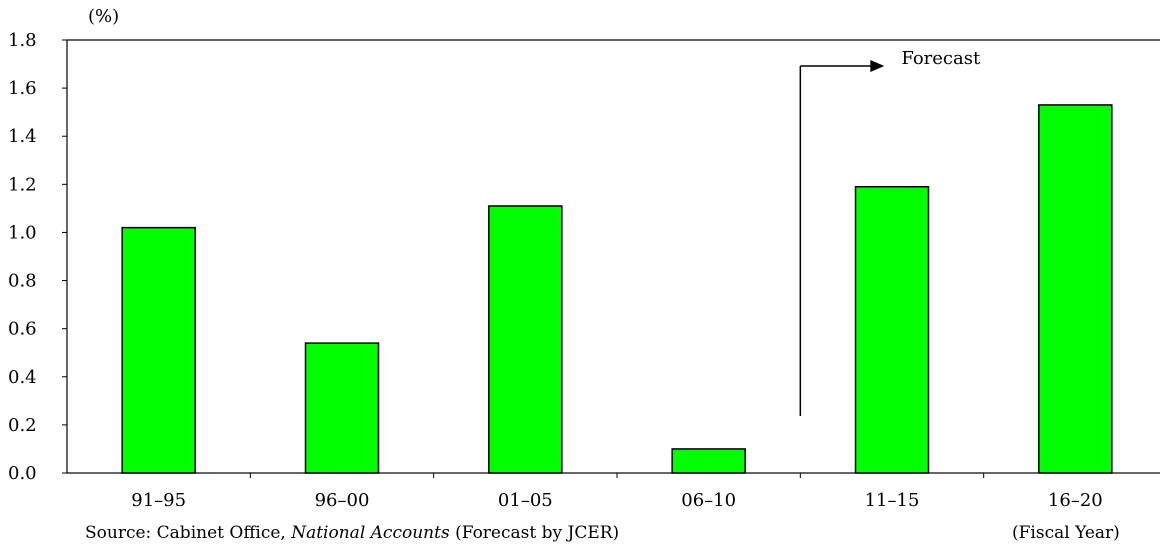 The width and height of the screenshot is (1160, 550). I want to click on forecast-arrow-head, so click(877, 66).